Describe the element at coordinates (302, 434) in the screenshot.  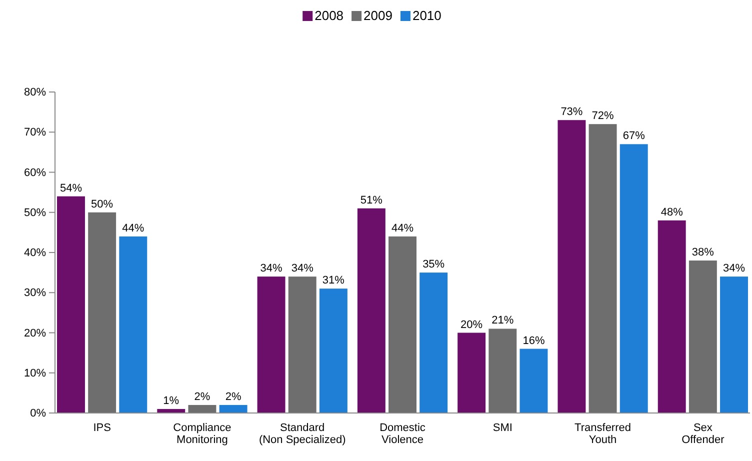
I see `x-tick-label: Standard (Non Specialized)` at that location.